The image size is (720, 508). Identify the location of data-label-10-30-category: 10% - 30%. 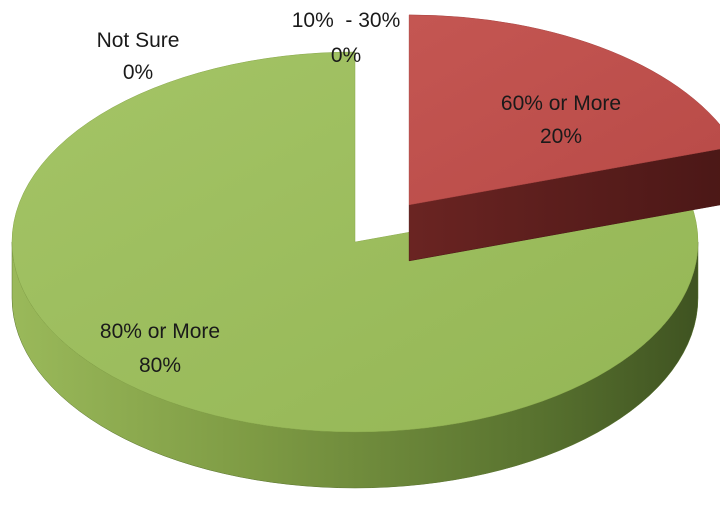
(346, 20).